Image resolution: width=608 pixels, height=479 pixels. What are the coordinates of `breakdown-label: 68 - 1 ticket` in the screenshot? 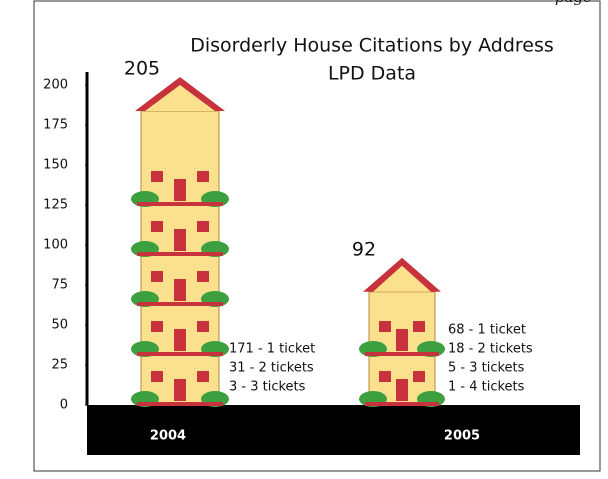 It's located at (487, 330).